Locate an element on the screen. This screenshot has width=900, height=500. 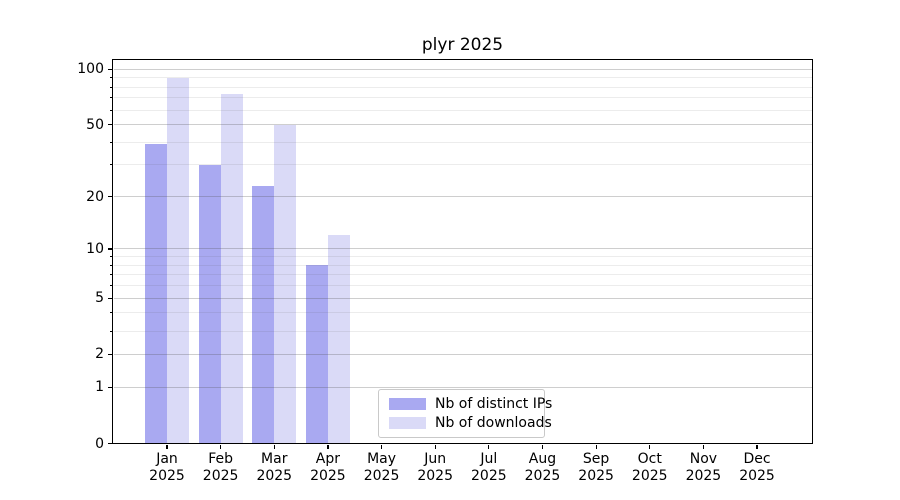
x-tick-label: Feb 2025 is located at coordinates (221, 468).